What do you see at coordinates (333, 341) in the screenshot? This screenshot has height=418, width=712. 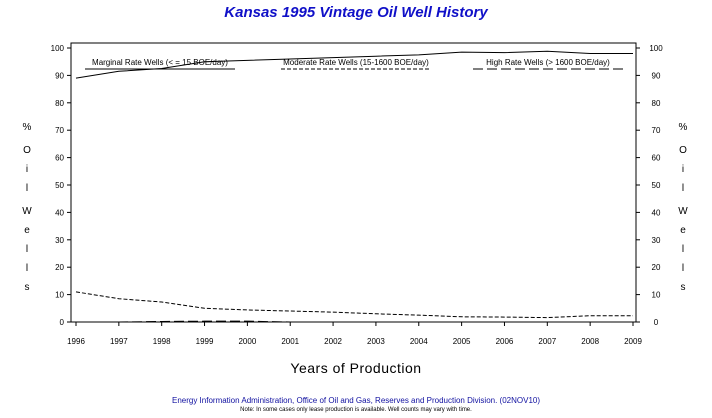 I see `x-tick-label: 2002` at bounding box center [333, 341].